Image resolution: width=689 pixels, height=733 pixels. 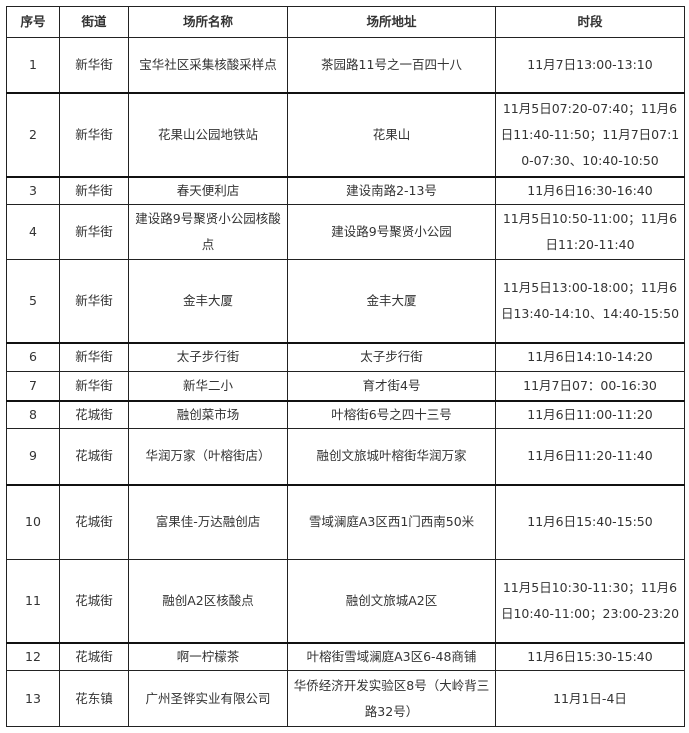 I want to click on row-number-cell: 13, so click(x=33, y=698).